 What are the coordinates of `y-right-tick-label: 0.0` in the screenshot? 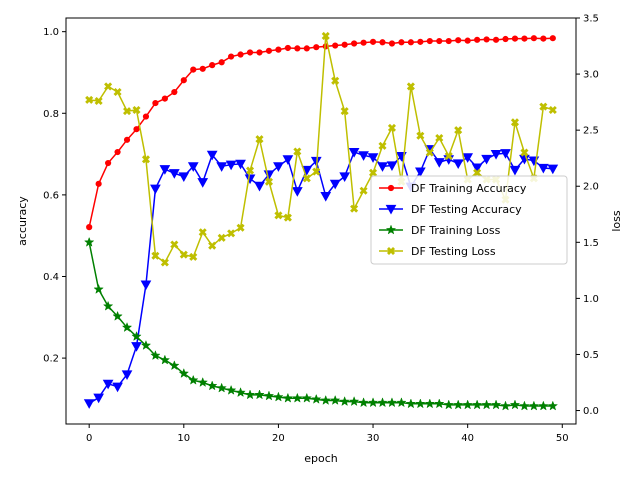 It's located at (591, 411).